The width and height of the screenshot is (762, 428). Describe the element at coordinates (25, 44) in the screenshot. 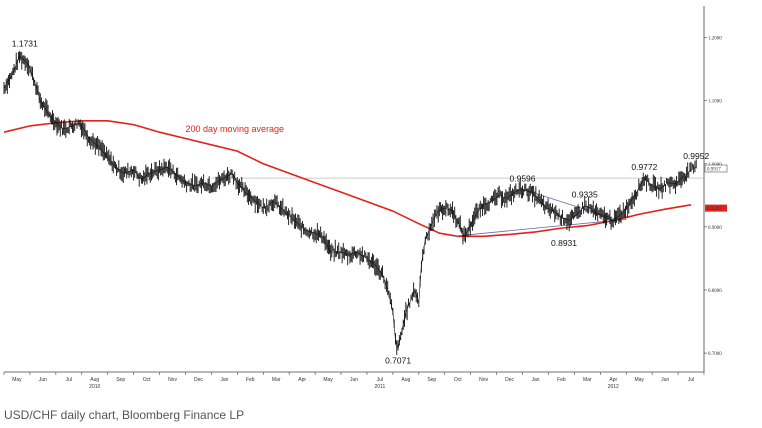

I see `value-annotation: 1.1731` at that location.